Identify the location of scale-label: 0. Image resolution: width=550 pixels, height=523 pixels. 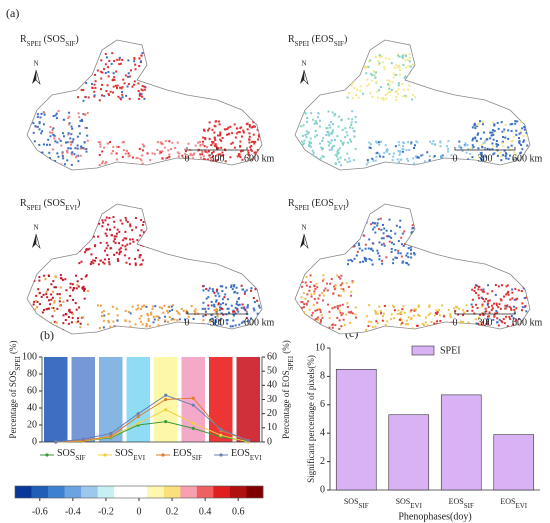
(187, 322).